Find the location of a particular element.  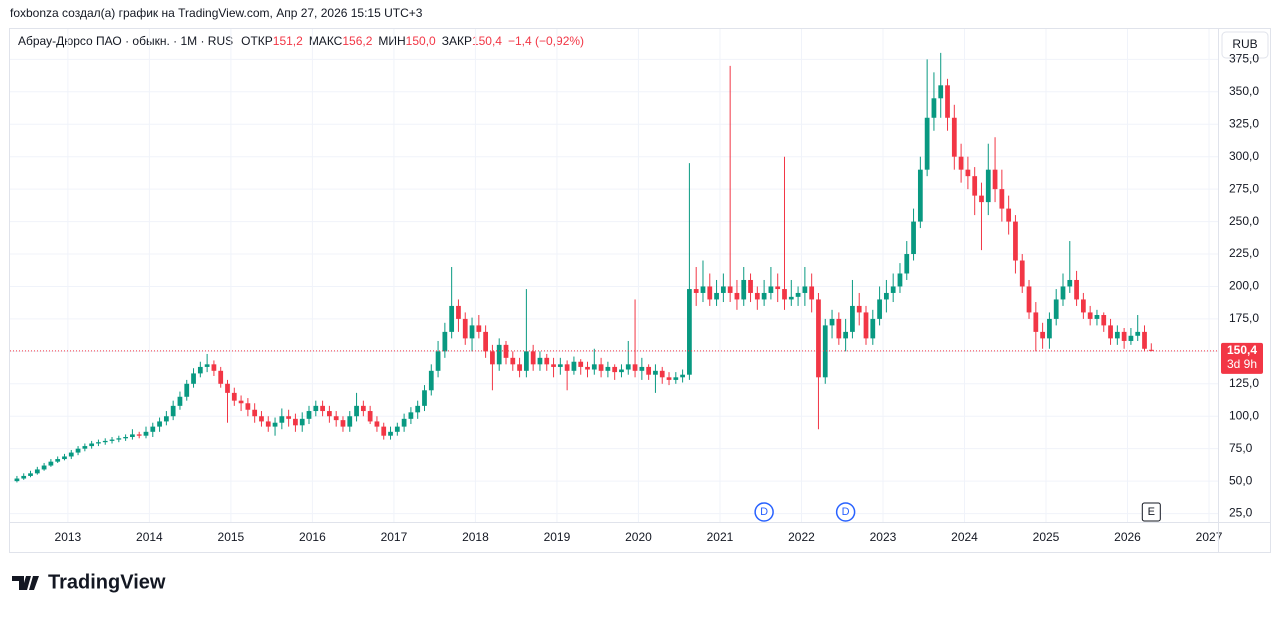

x-tick-label: 2023 is located at coordinates (883, 537).